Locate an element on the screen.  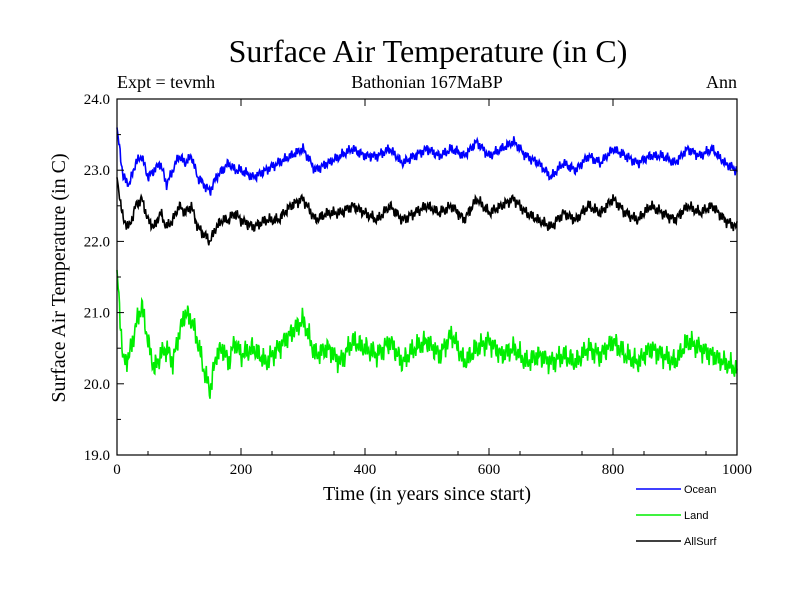
y-tick-label: 24.0 is located at coordinates (97, 100).